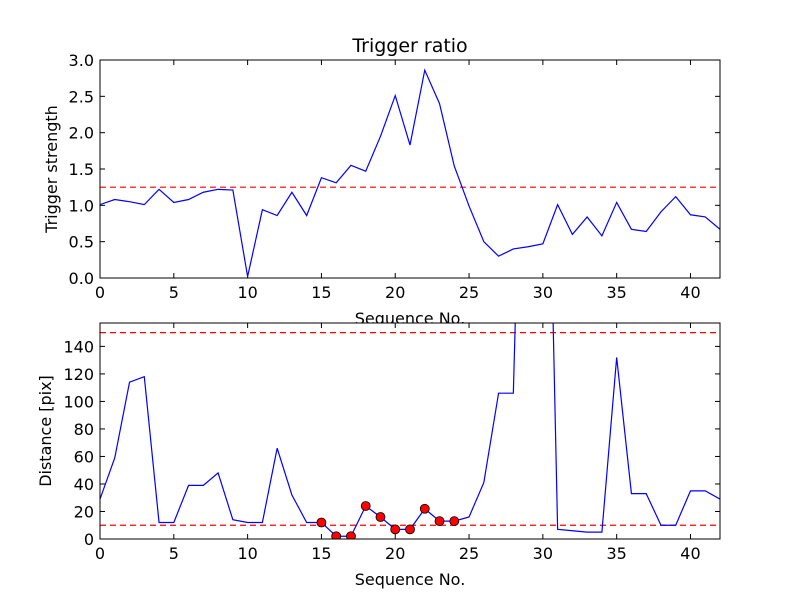 The image size is (800, 600). What do you see at coordinates (78, 374) in the screenshot?
I see `y-tick-label: 120` at bounding box center [78, 374].